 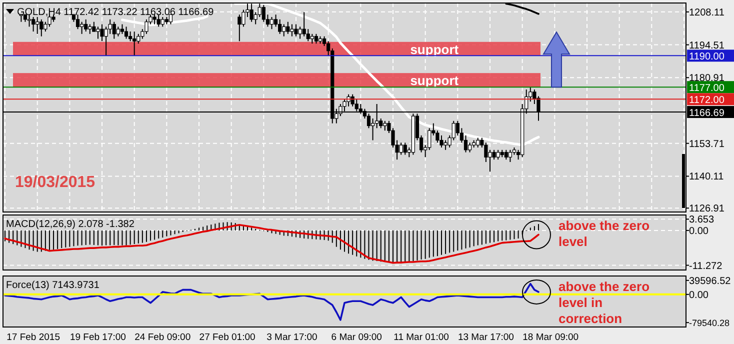 What do you see at coordinates (486, 337) in the screenshot?
I see `x-tick-label: 13 Mar 17:00` at bounding box center [486, 337].